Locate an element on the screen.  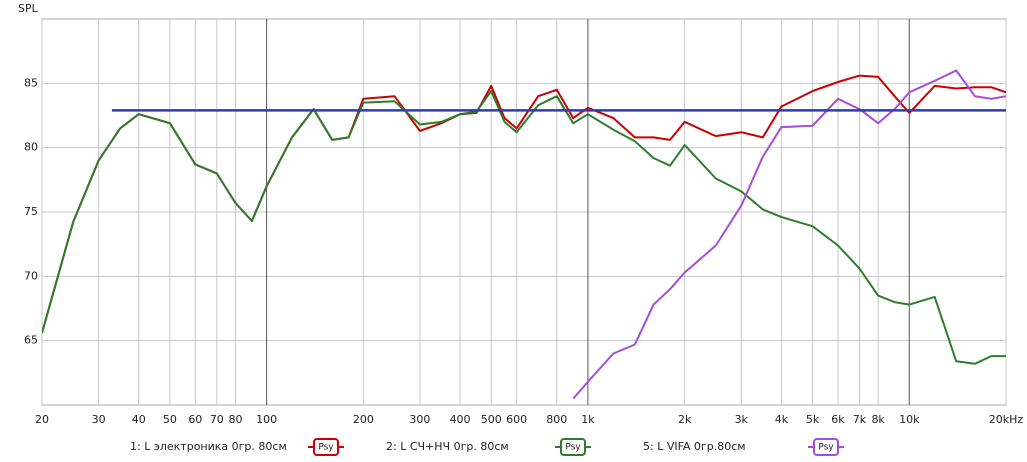
x-tick-label: 500 is located at coordinates (491, 419).